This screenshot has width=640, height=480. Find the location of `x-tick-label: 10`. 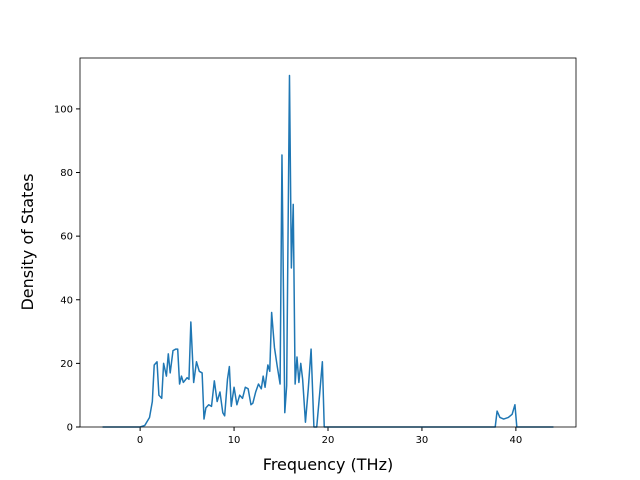

x-tick-label: 10 is located at coordinates (234, 440).